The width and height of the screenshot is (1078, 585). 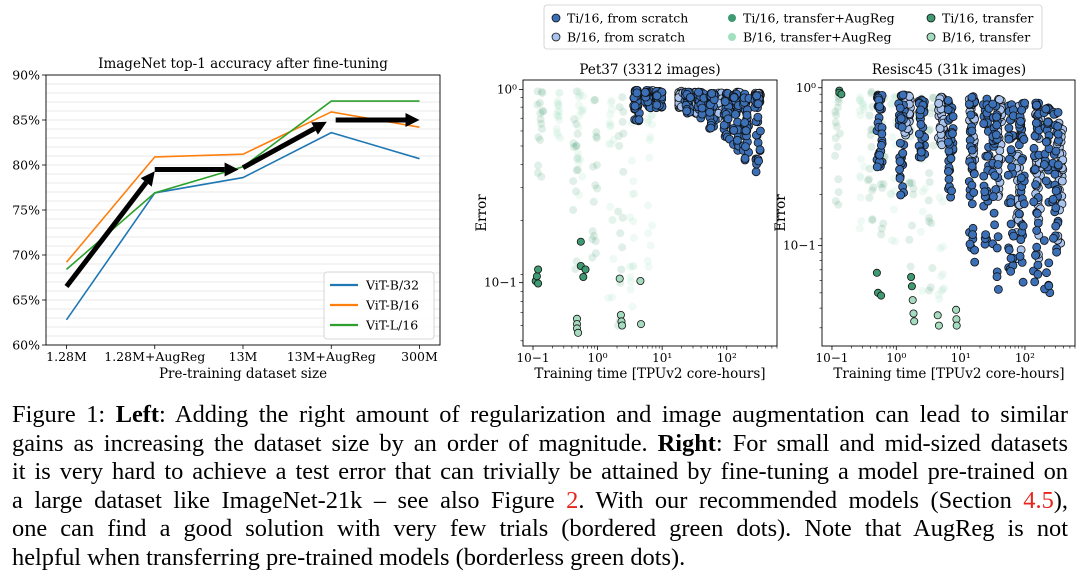 I want to click on resisc45-points, so click(x=949, y=208).